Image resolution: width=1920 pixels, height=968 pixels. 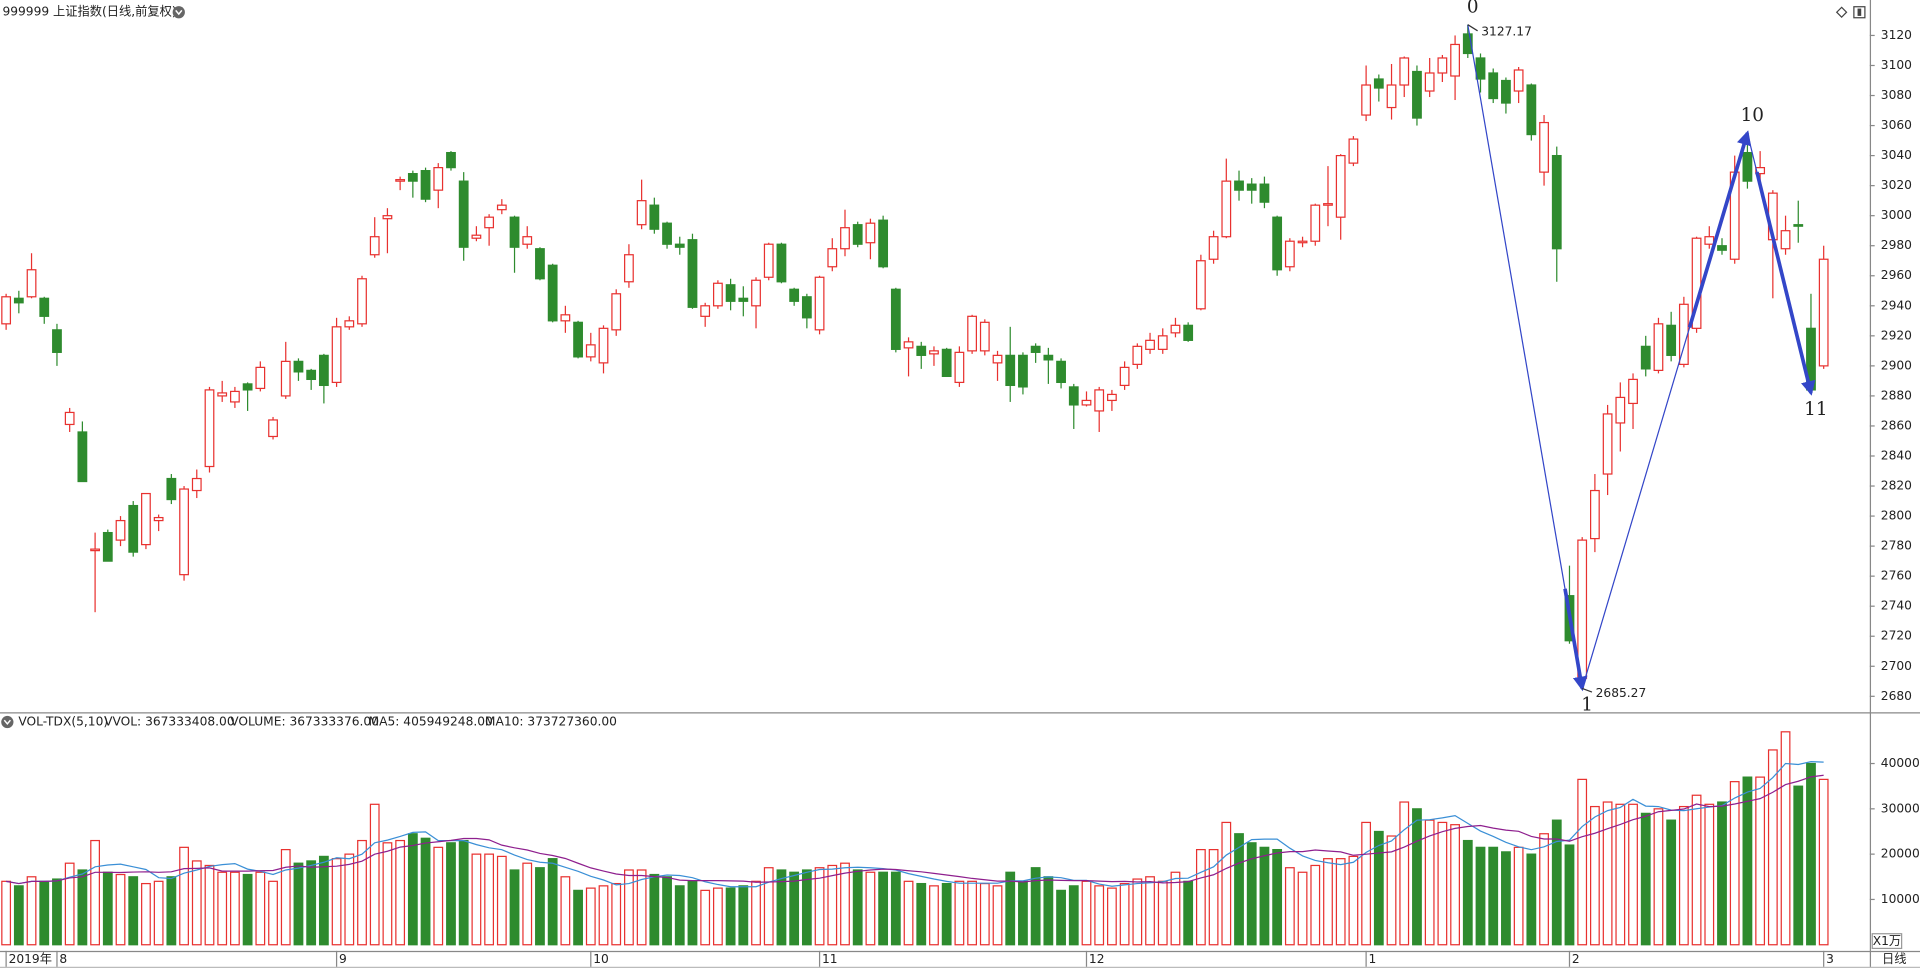 What do you see at coordinates (1894, 959) in the screenshot?
I see `period-label: 日线` at bounding box center [1894, 959].